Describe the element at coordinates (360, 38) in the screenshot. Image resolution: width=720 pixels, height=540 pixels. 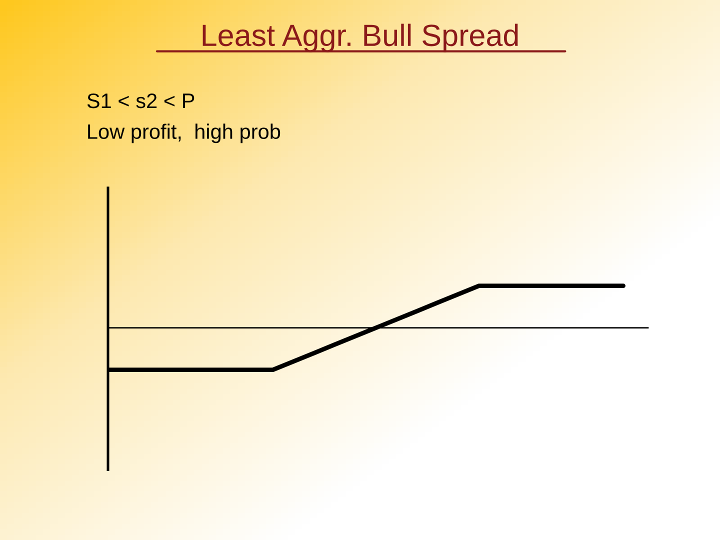
I see `chart-title: Least Aggr. Bull Spread` at that location.